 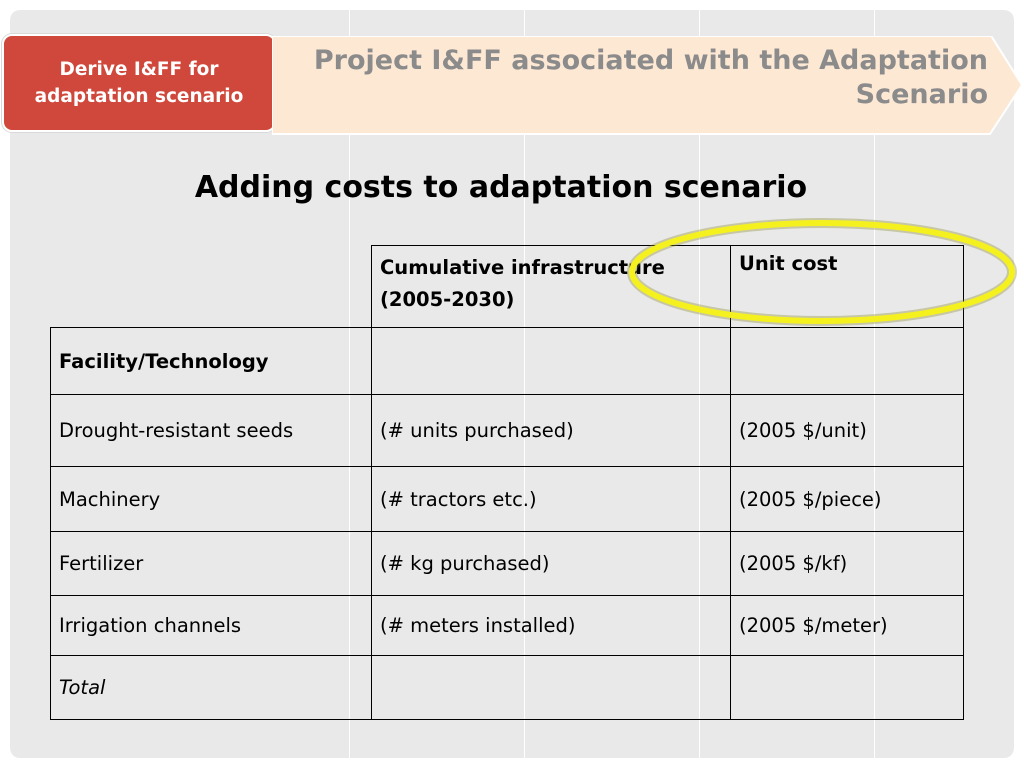 I want to click on step-label: Derive I&FF for adaptation scenario, so click(x=139, y=83).